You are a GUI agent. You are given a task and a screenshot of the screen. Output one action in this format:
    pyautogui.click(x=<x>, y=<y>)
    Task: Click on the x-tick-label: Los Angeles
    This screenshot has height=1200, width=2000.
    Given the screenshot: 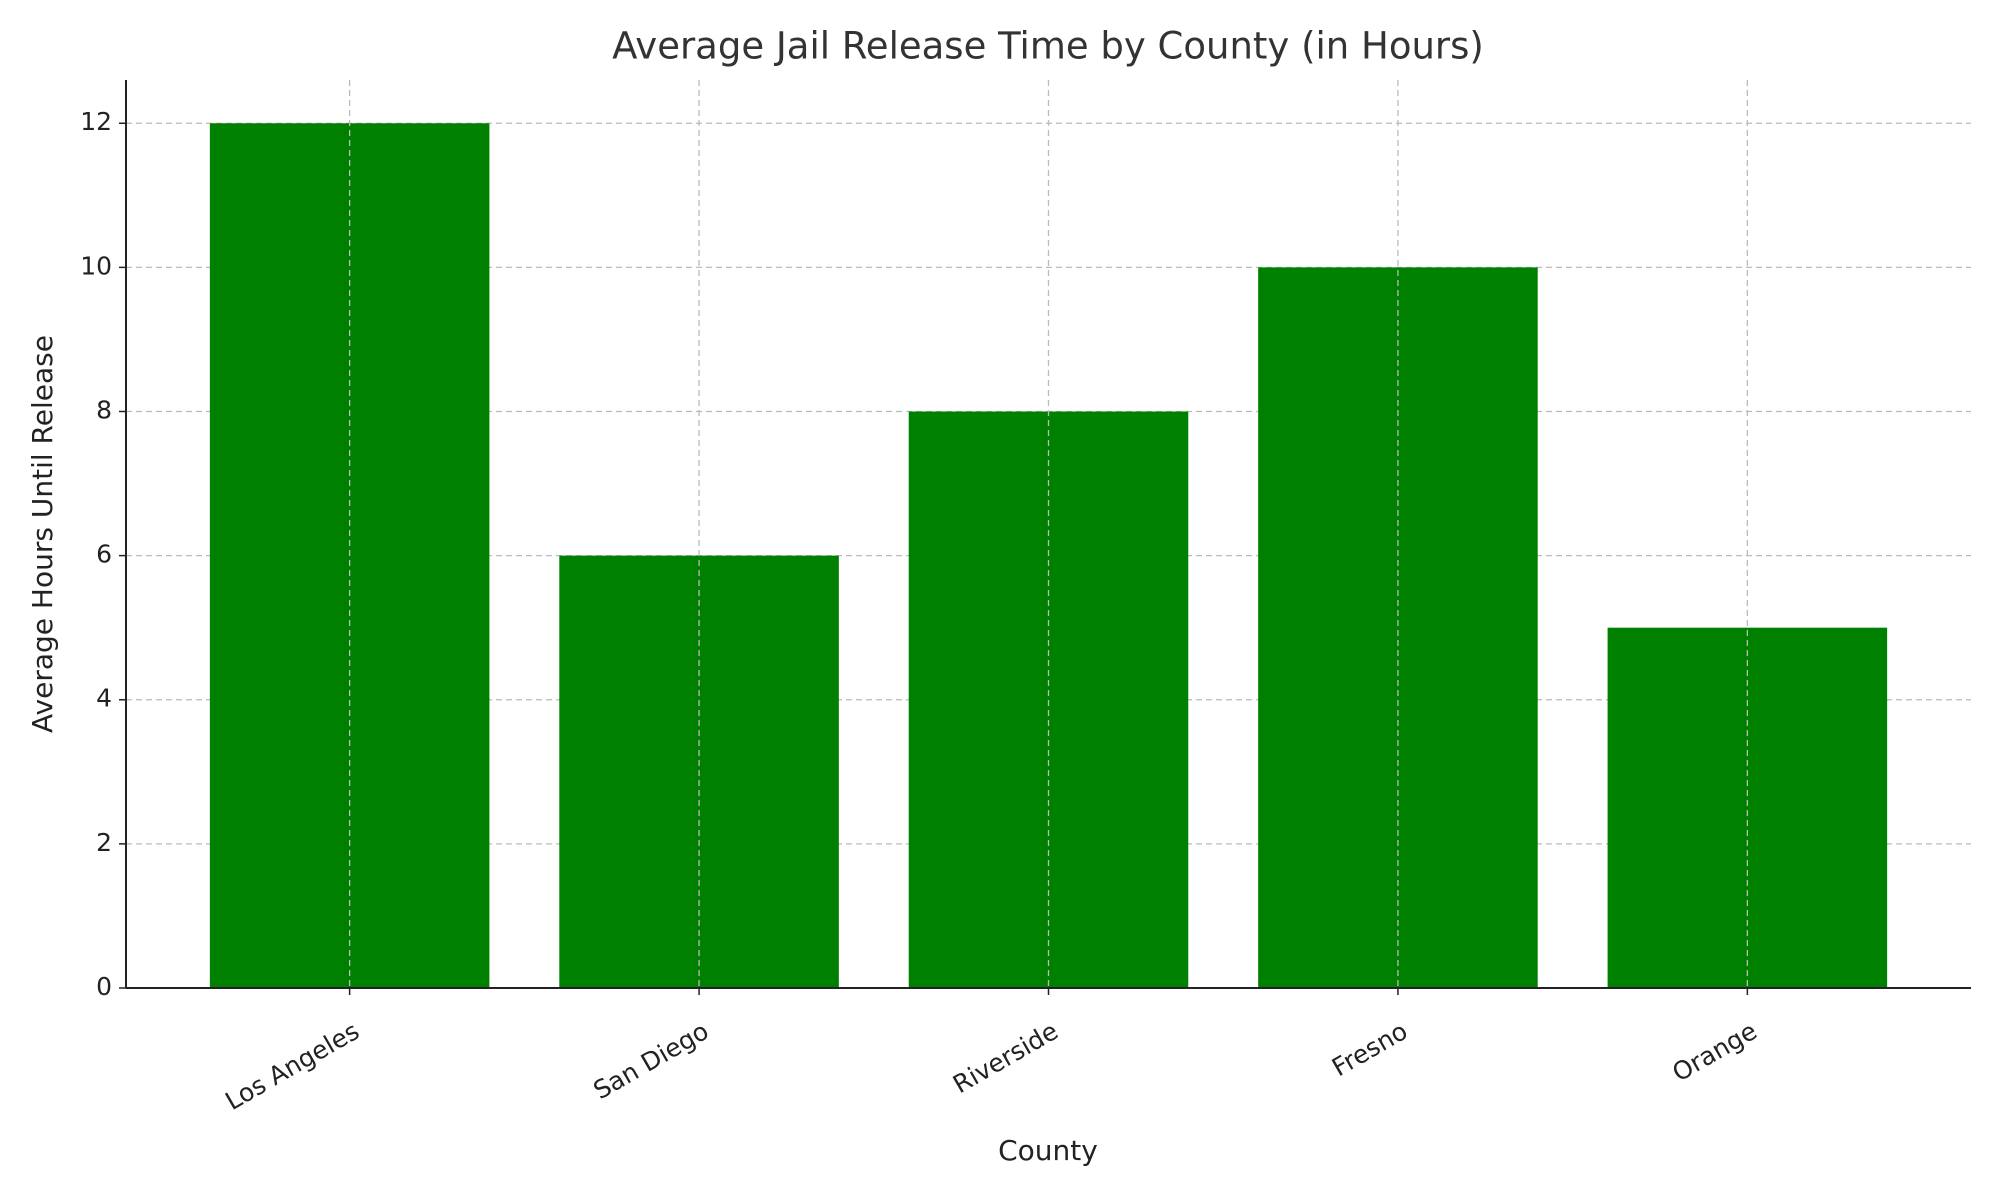 What is the action you would take?
    pyautogui.click(x=292, y=1066)
    